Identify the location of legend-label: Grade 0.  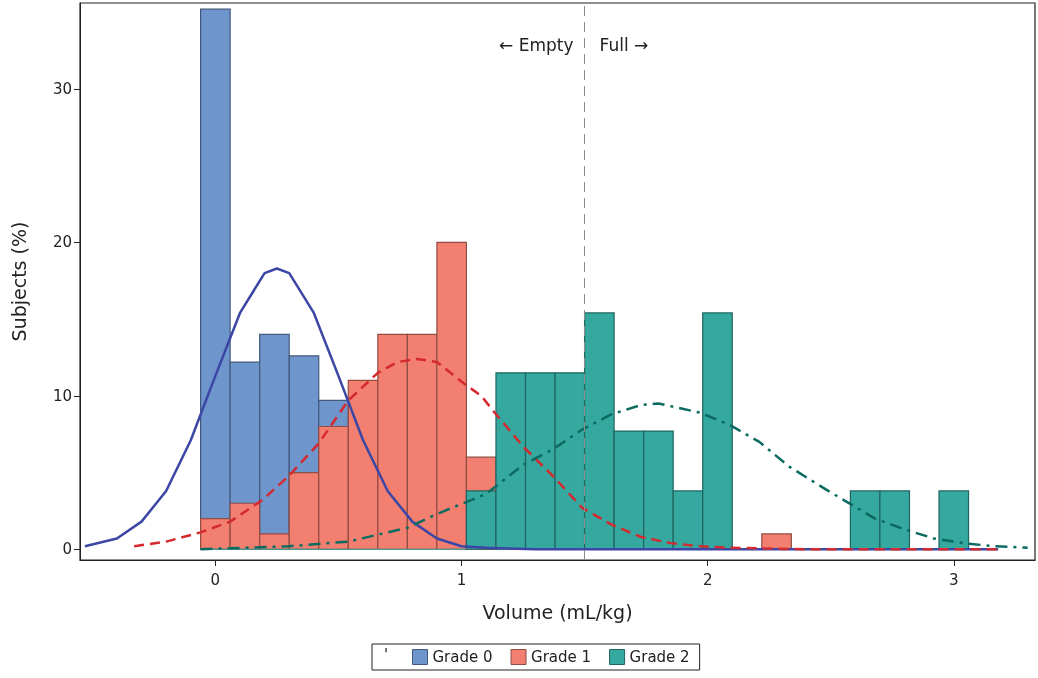
(462, 657).